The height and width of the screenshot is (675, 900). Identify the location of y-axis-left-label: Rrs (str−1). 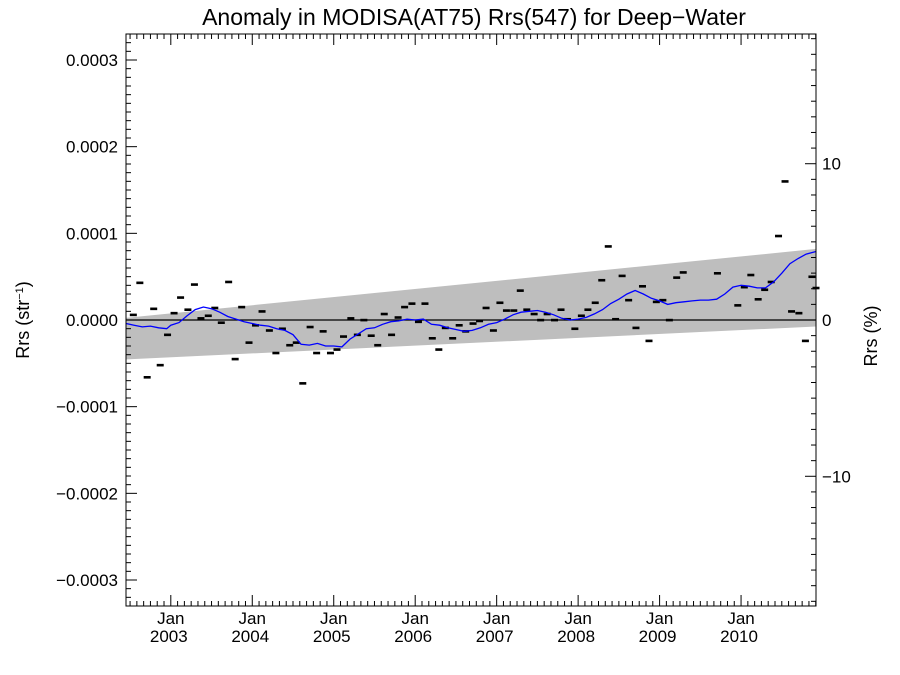
(23, 320).